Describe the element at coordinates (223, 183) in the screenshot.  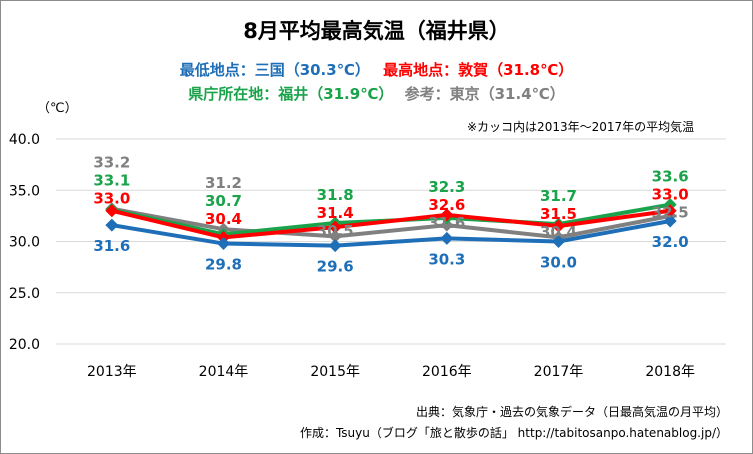
I see `data-label: 31.2` at that location.